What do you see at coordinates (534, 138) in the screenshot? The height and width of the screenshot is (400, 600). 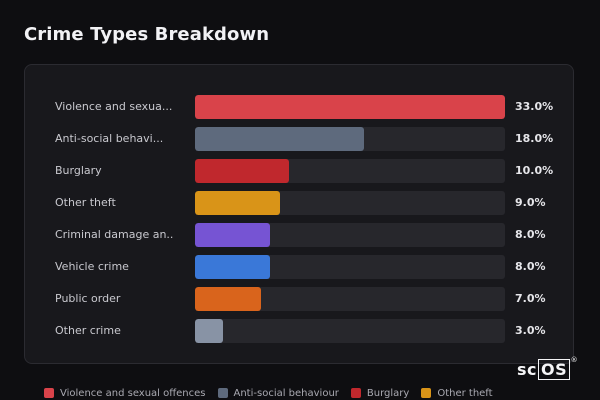 I see `bar-value-label: 18.0%` at bounding box center [534, 138].